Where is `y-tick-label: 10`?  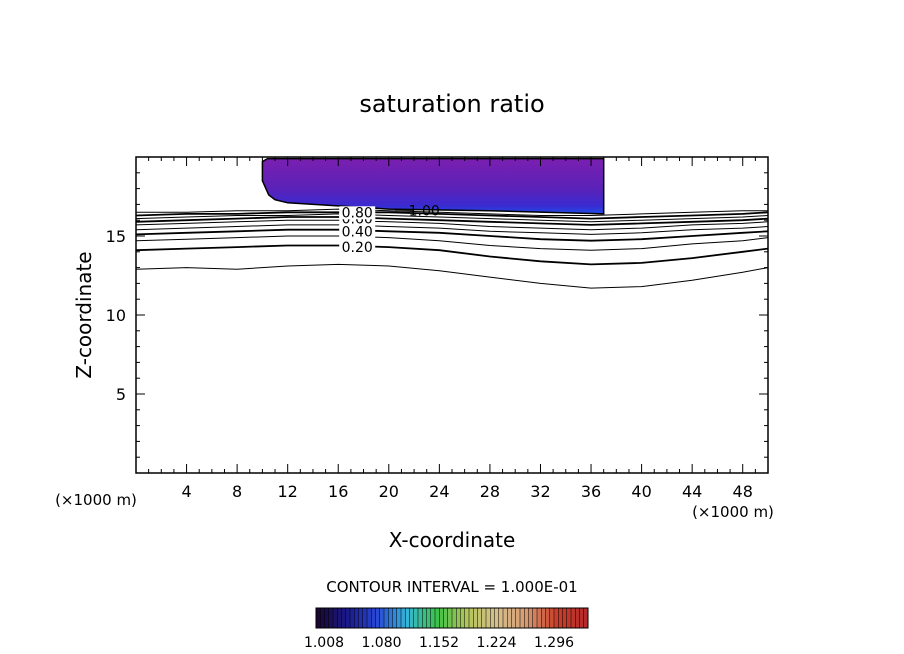 y-tick-label: 10 is located at coordinates (116, 315).